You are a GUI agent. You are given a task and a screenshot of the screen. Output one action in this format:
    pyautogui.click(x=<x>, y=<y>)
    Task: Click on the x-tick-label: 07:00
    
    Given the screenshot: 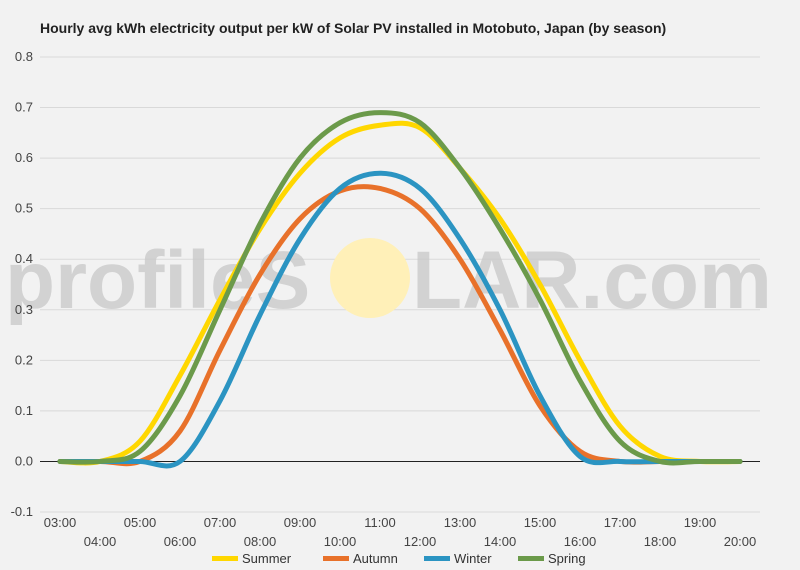 What is the action you would take?
    pyautogui.click(x=220, y=522)
    